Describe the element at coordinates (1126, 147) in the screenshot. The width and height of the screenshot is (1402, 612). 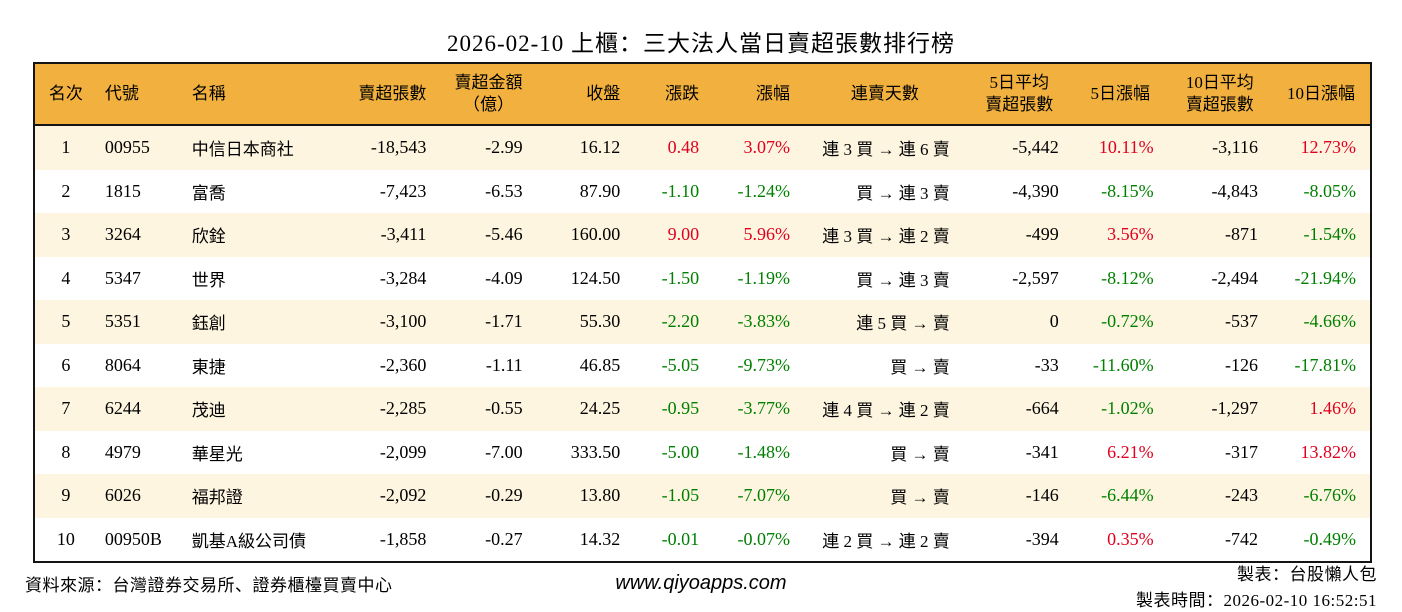
I see `cell-pct5: 10.11%` at that location.